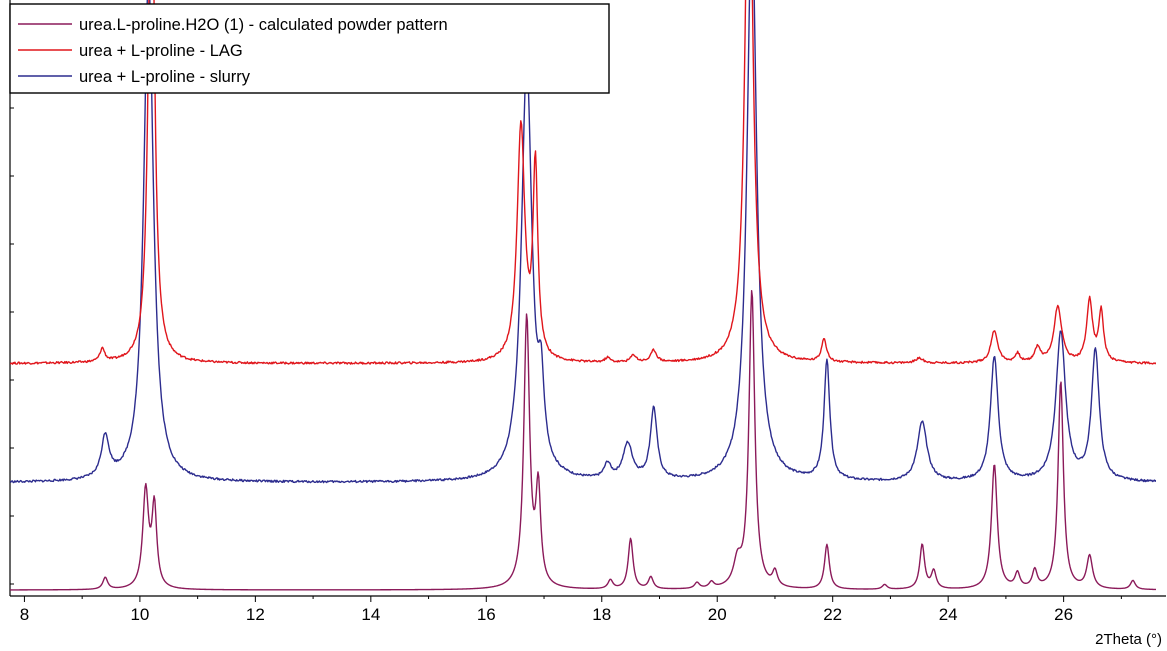 This screenshot has width=1167, height=651. What do you see at coordinates (24, 614) in the screenshot?
I see `x-tick-label: 8` at bounding box center [24, 614].